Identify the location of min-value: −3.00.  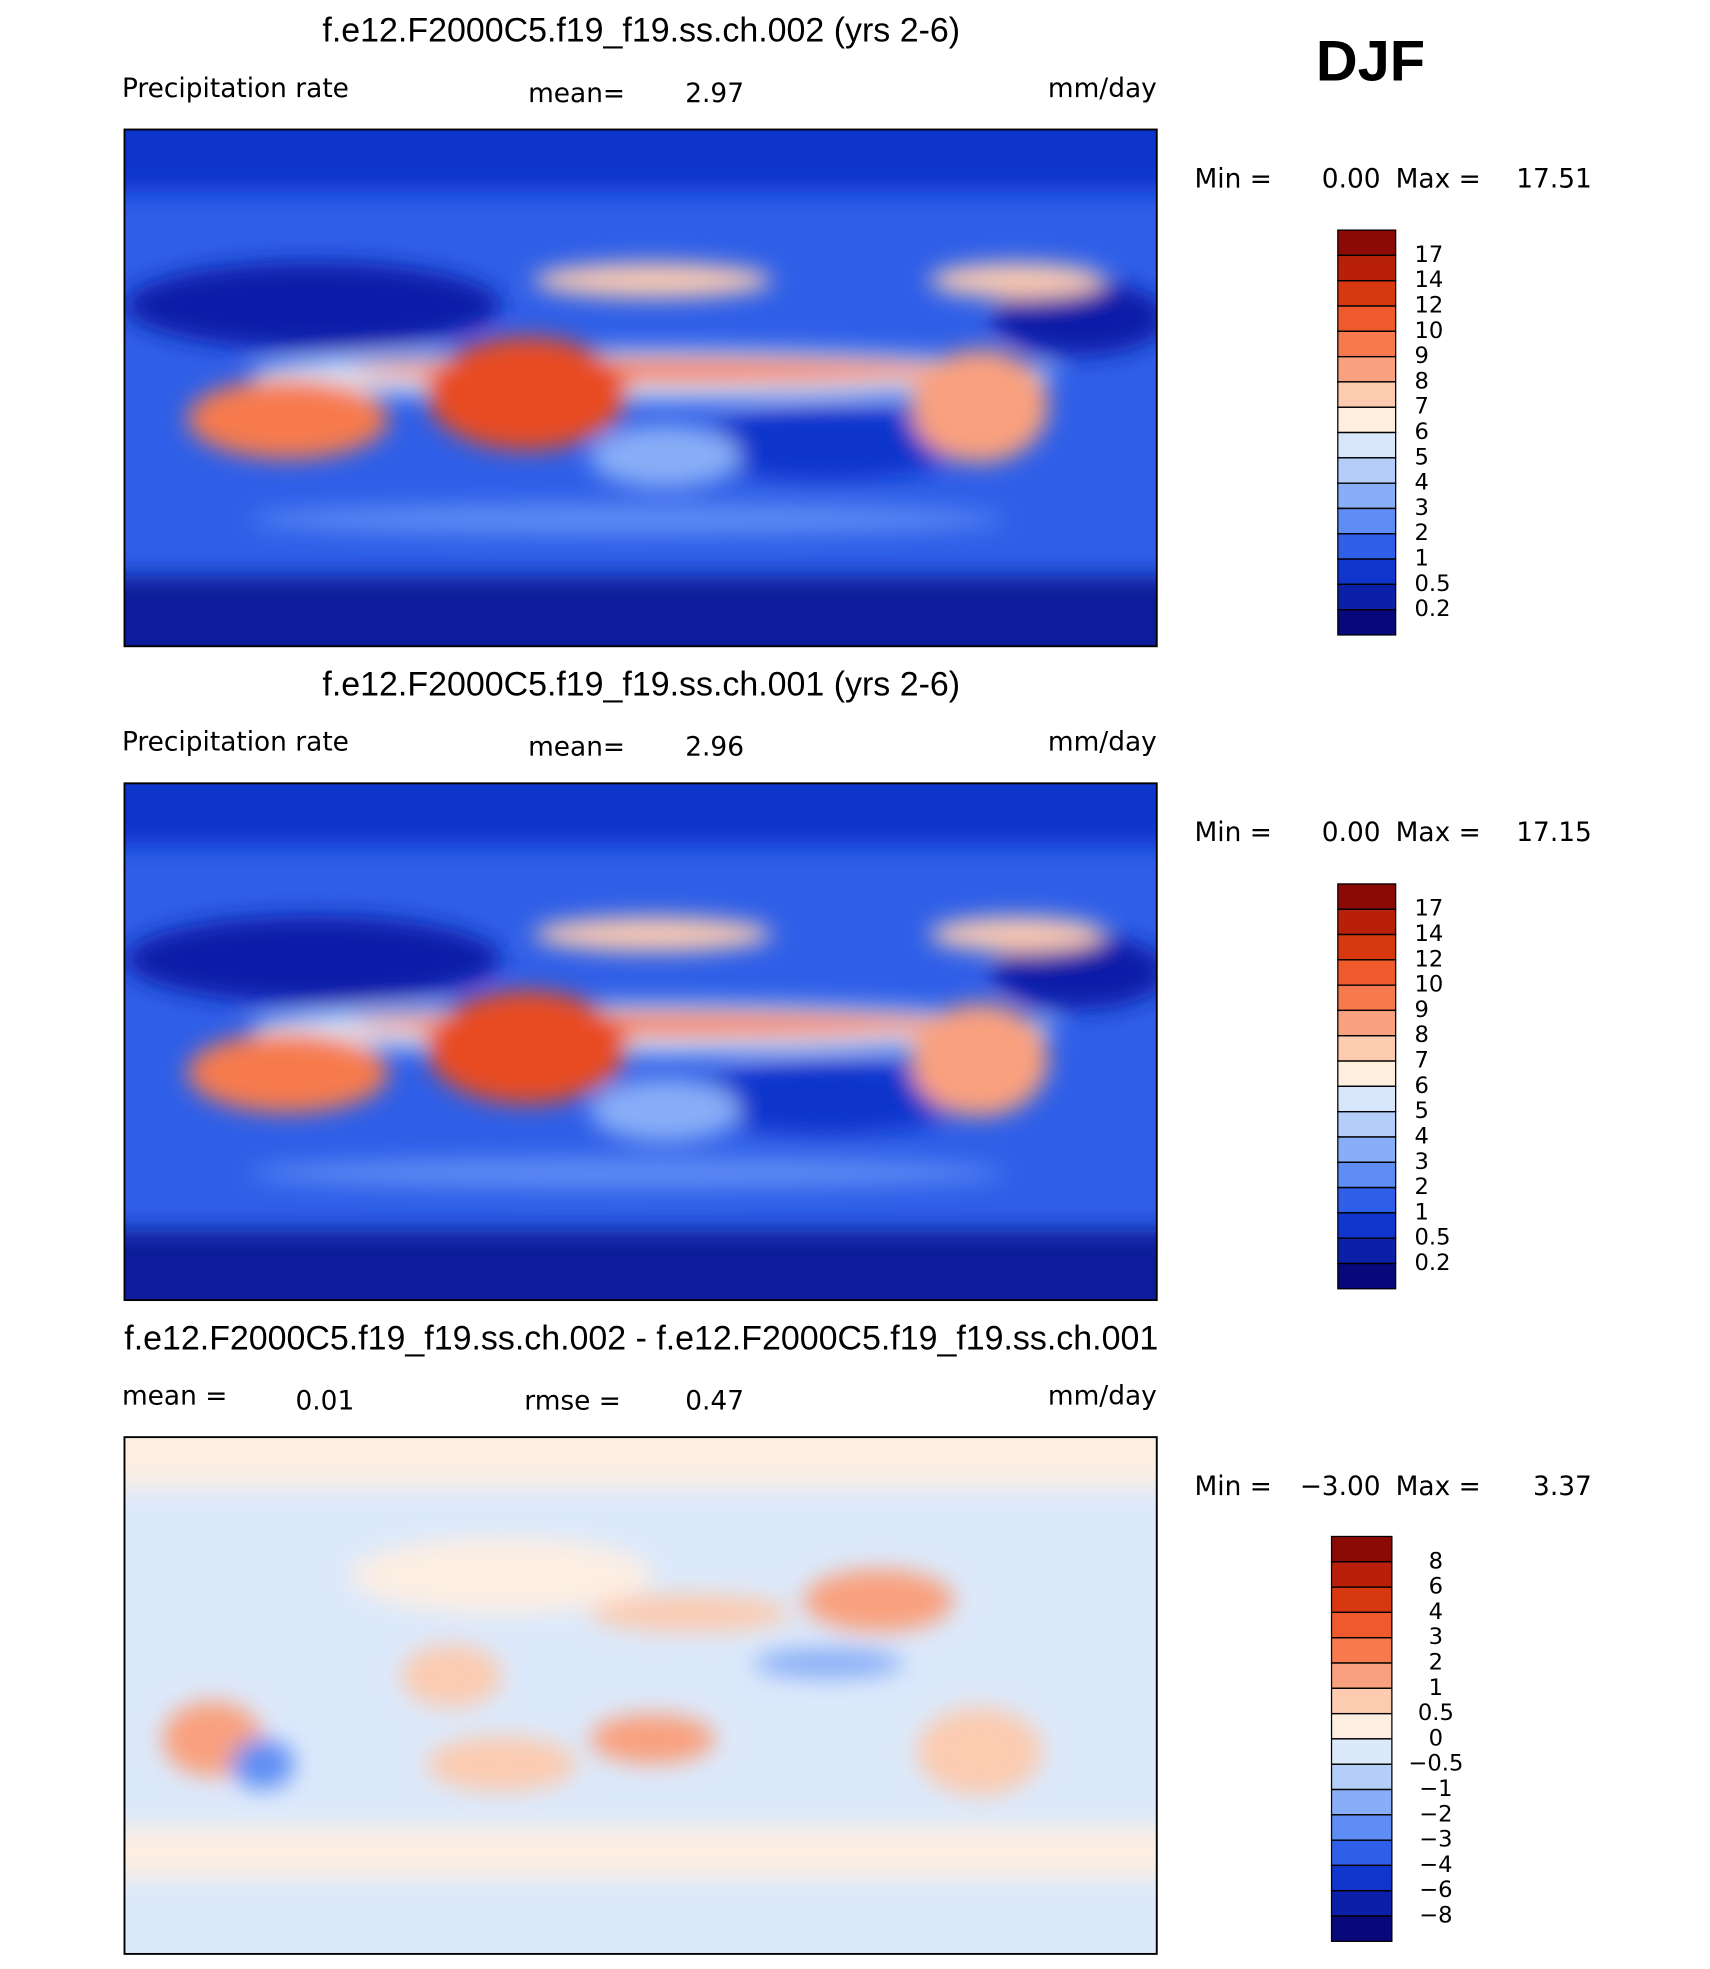
(1340, 1486).